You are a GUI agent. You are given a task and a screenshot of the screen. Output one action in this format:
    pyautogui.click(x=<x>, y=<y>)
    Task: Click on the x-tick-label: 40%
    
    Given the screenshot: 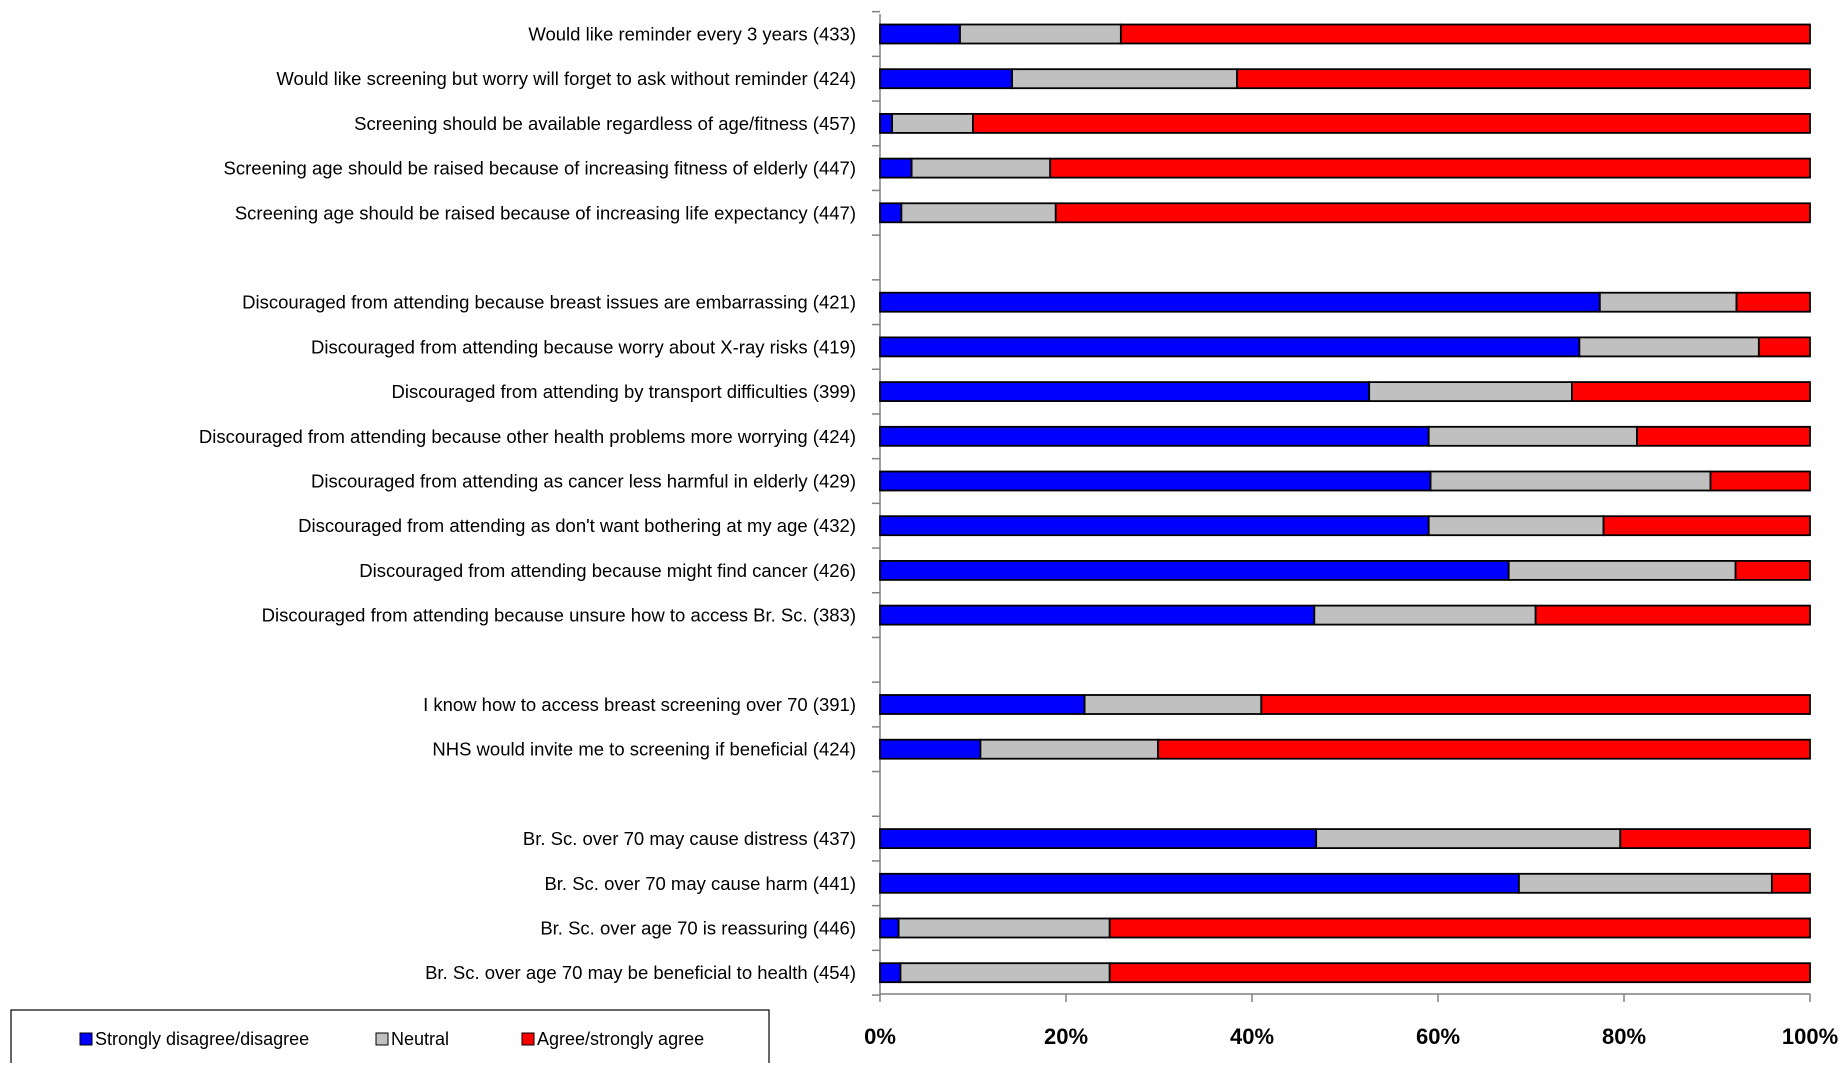 What is the action you would take?
    pyautogui.click(x=1252, y=1036)
    